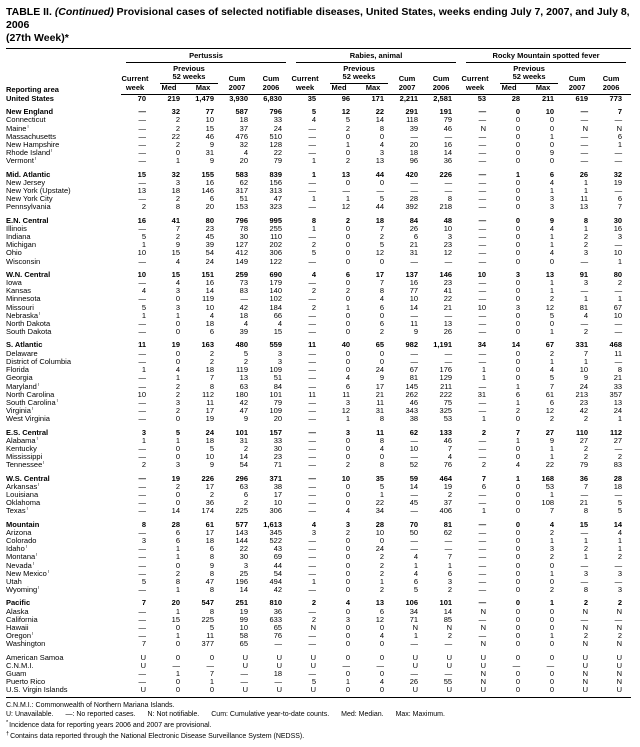  What do you see at coordinates (584, 402) in the screenshot?
I see `value-cell: 23` at bounding box center [584, 402].